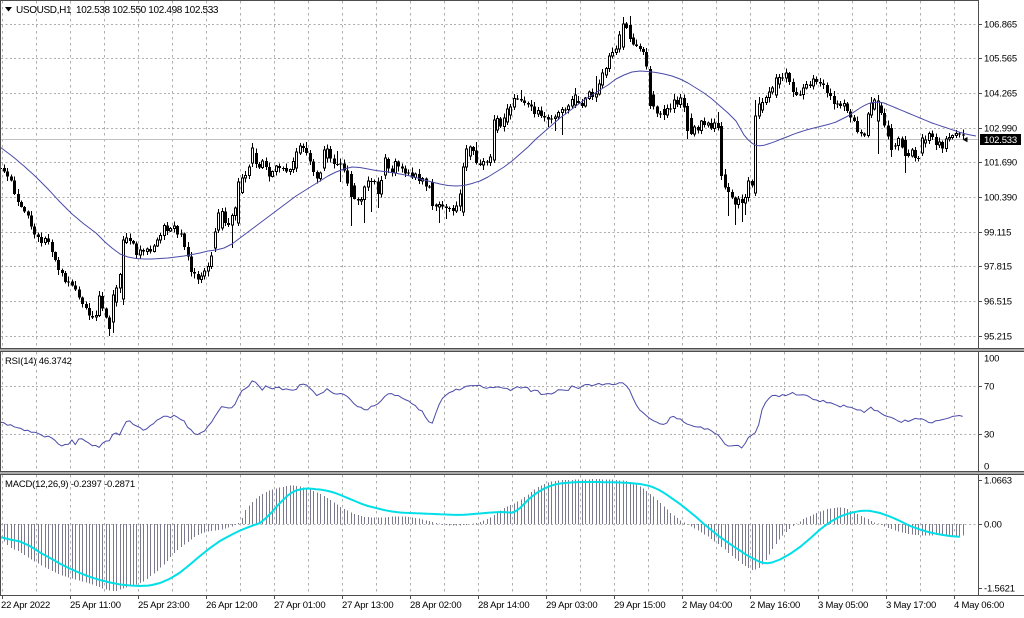  I want to click on svg-text: 26 Apr 12:00, so click(231, 605).